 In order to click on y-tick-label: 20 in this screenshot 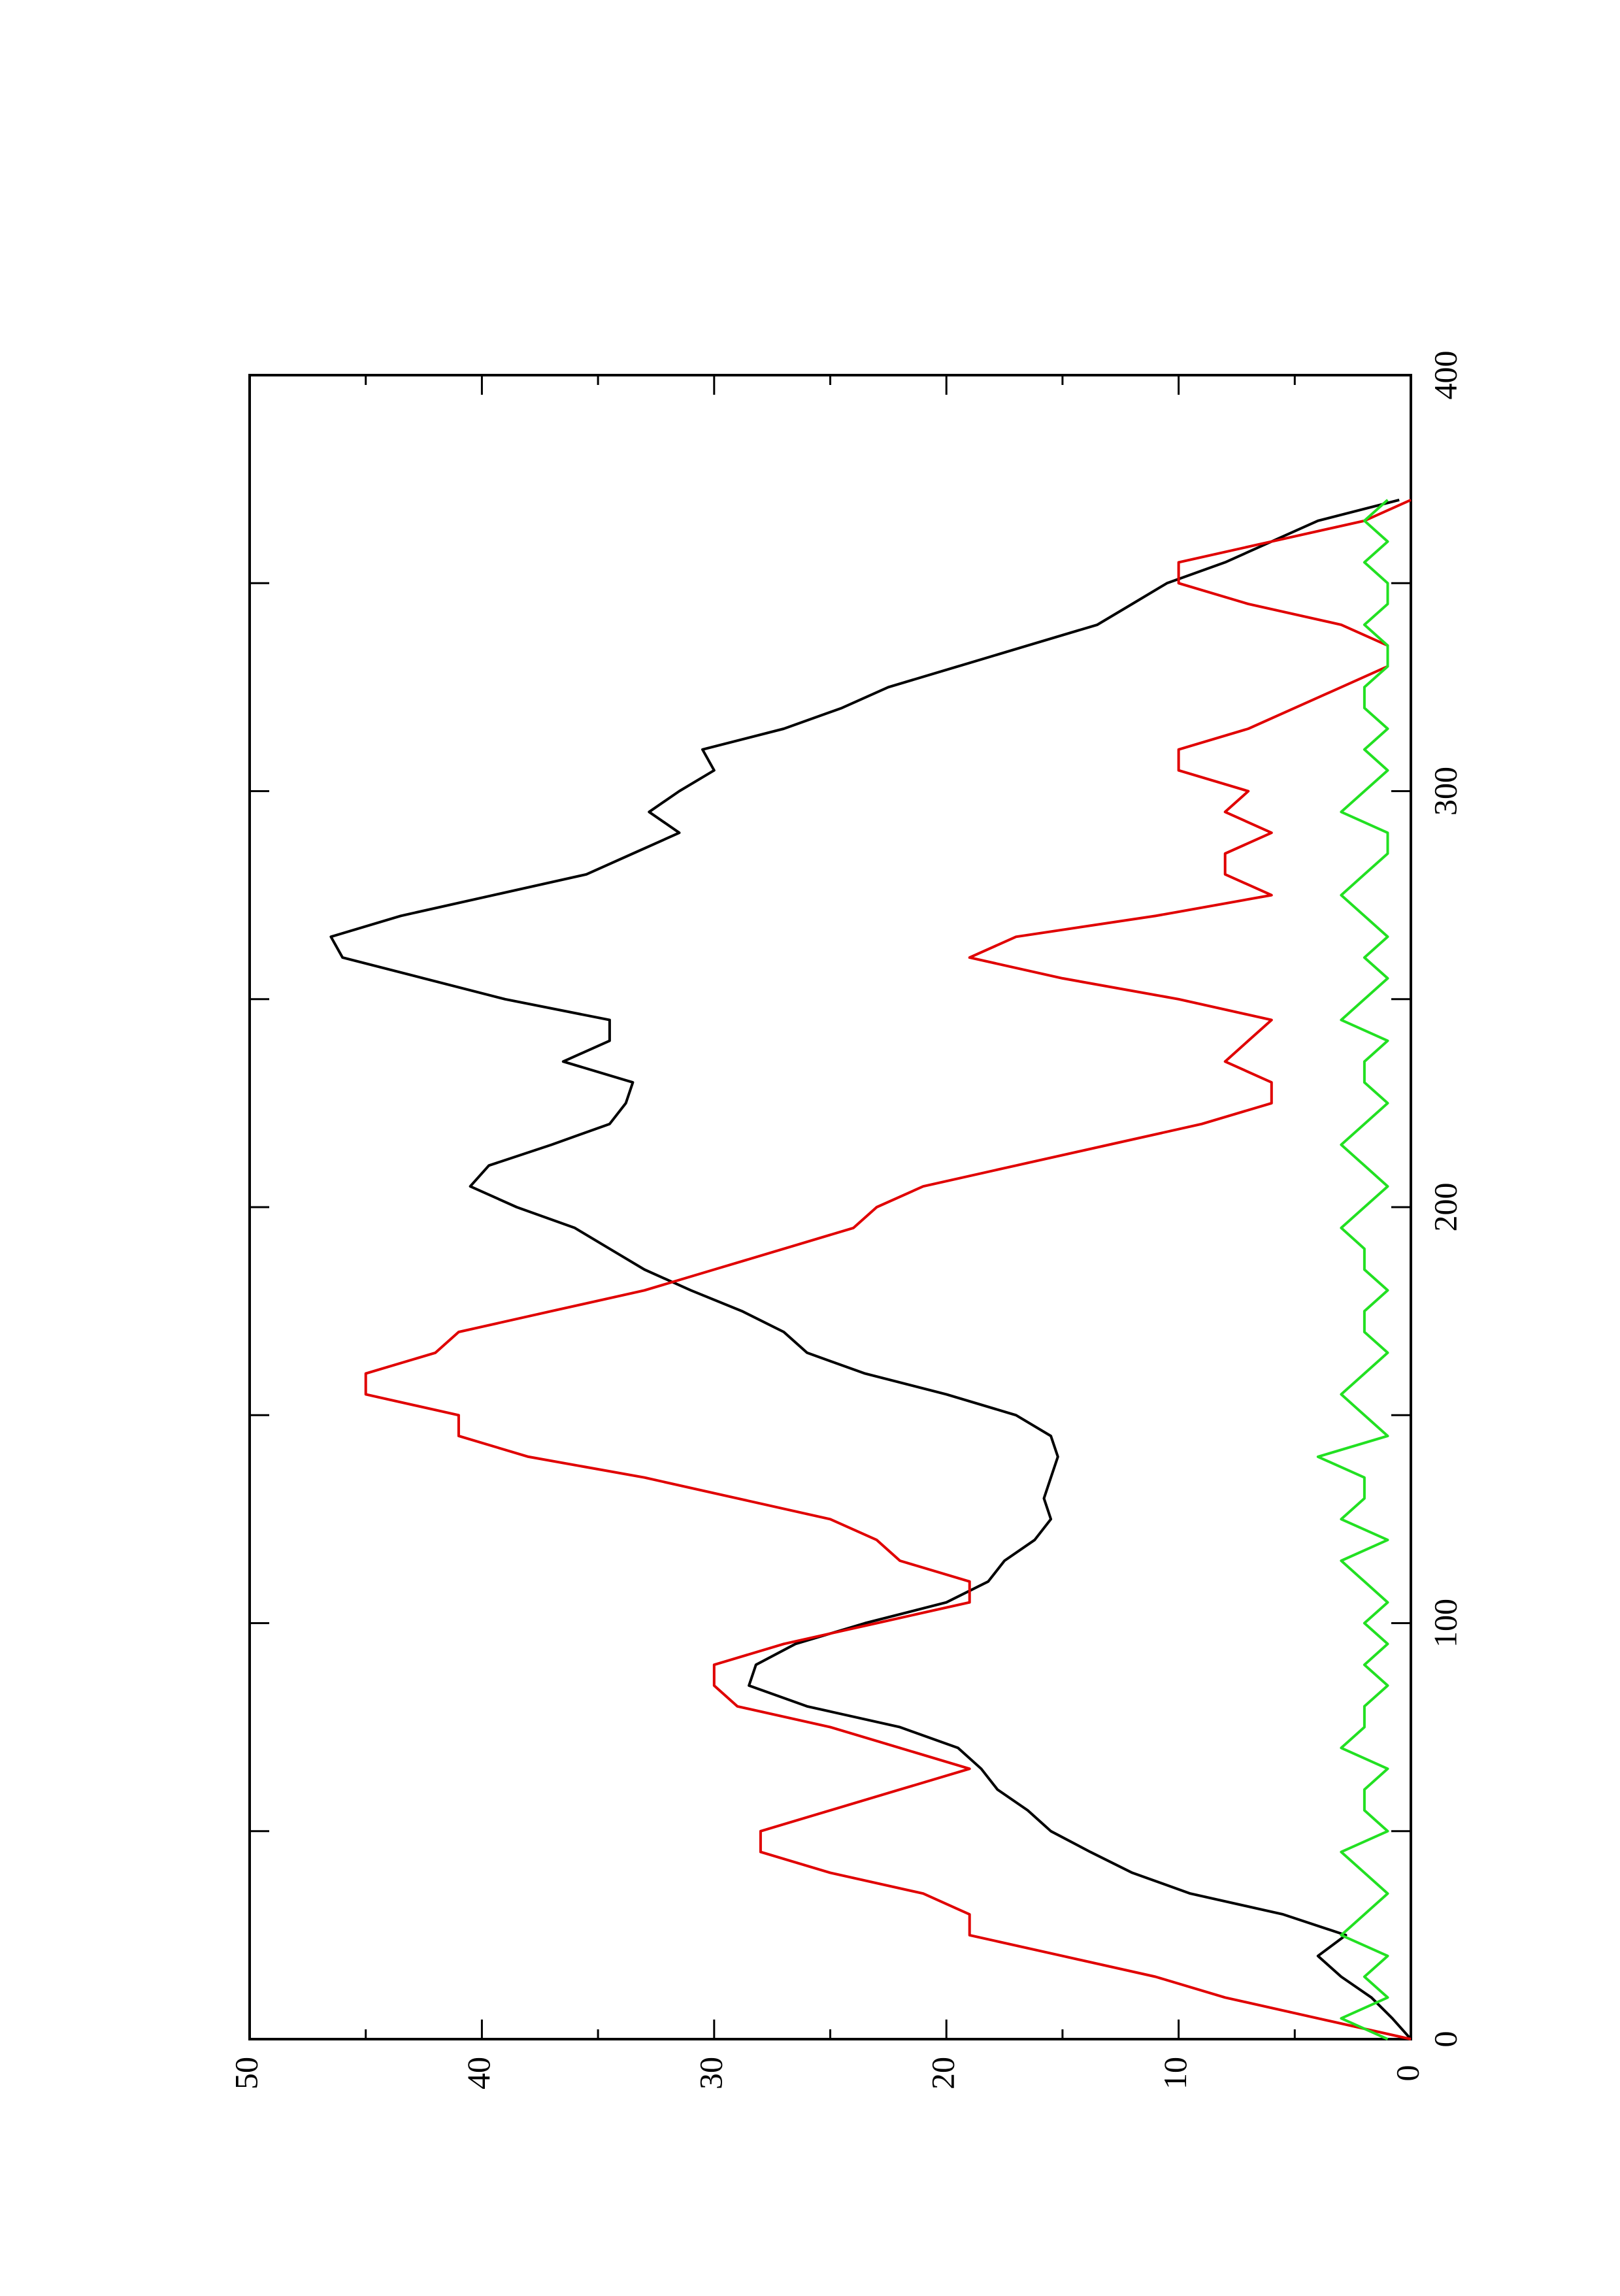, I will do `click(943, 2073)`.